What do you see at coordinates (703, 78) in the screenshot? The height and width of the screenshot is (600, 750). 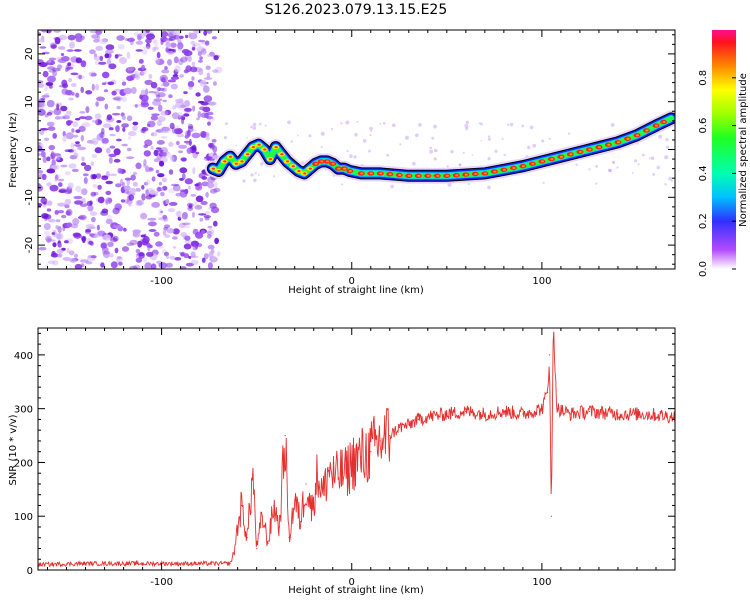 I see `colorbar-tick-label: 0.8` at bounding box center [703, 78].